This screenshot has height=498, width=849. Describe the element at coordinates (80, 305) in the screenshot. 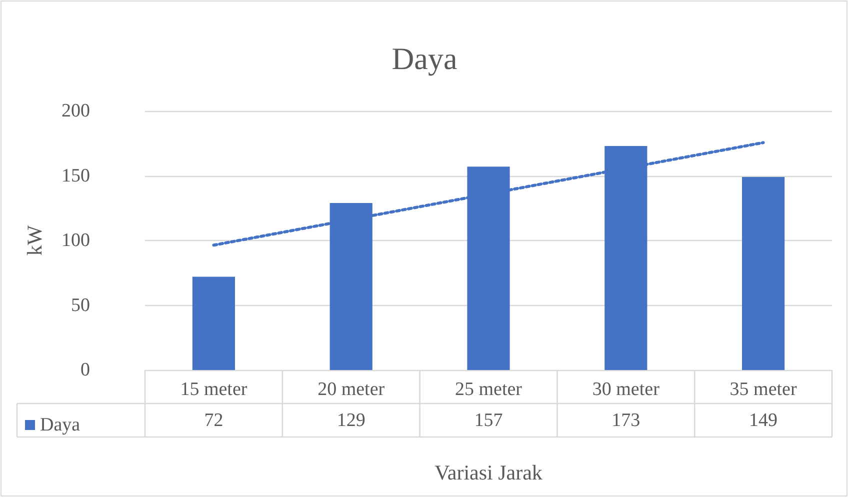

I see `y-tick-label: 50` at that location.